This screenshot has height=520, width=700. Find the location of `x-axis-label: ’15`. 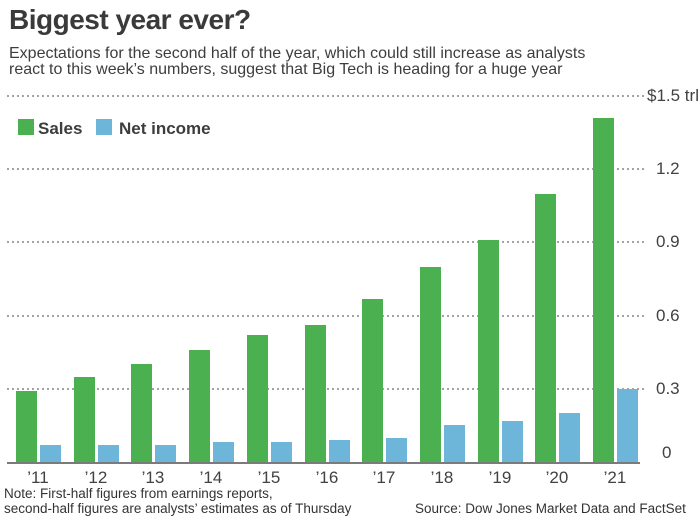

x-axis-label: ’15 is located at coordinates (269, 477).